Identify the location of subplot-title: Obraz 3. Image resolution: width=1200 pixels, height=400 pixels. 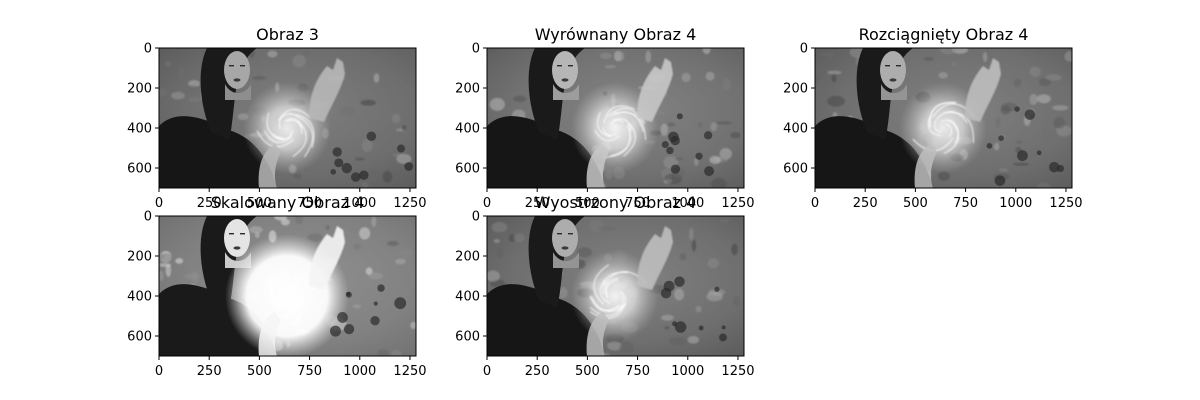
(287, 34).